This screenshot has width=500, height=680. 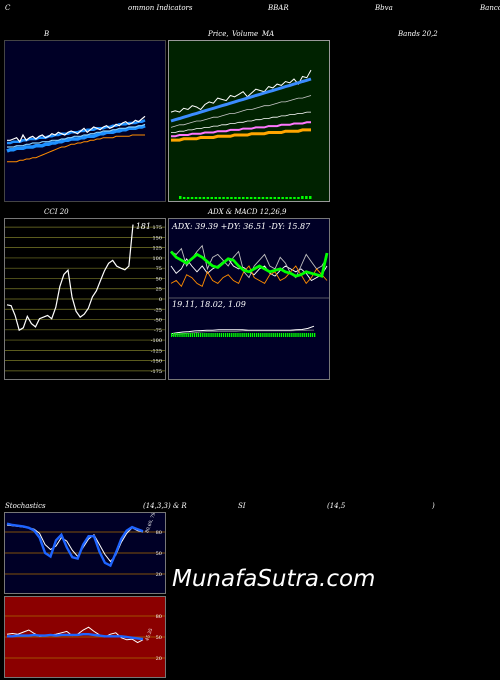 I want to click on rsi-panel: 80 50 20 45.35, so click(x=85, y=637).